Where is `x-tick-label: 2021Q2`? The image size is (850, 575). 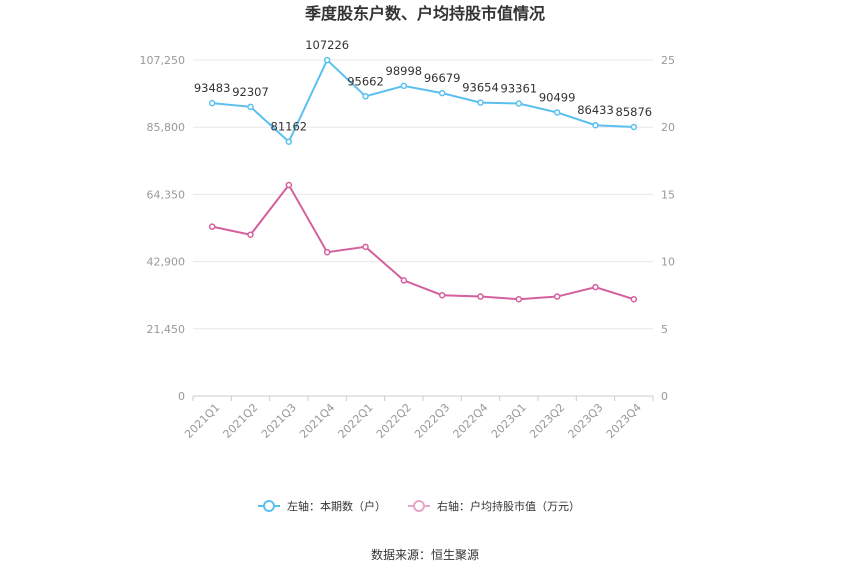 x-tick-label: 2021Q2 is located at coordinates (241, 421).